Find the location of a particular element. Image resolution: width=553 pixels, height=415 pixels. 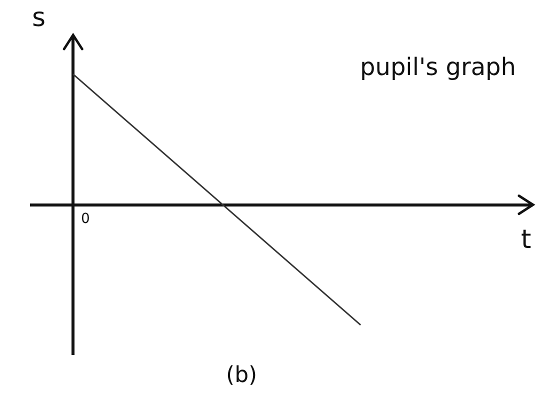

annotation: 0 is located at coordinates (85, 219).